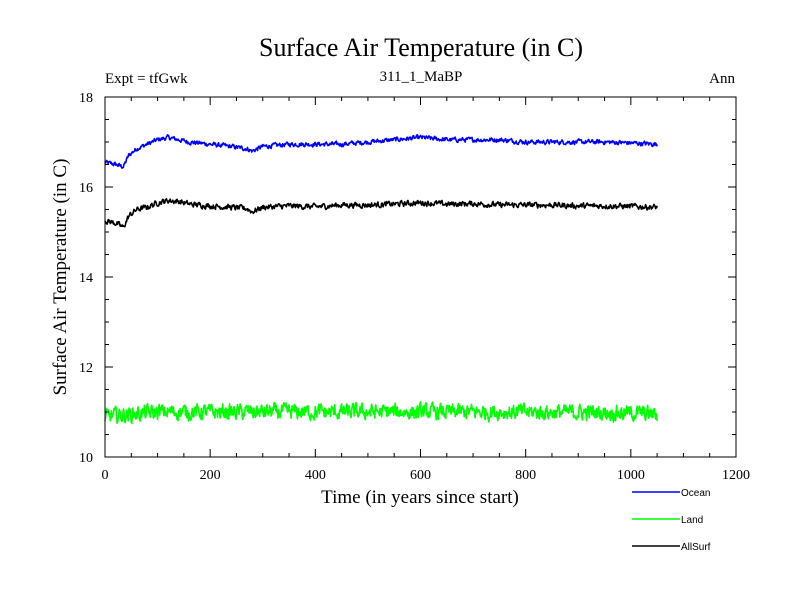  What do you see at coordinates (671, 520) in the screenshot?
I see `legend: Ocean Land AllSurf` at bounding box center [671, 520].